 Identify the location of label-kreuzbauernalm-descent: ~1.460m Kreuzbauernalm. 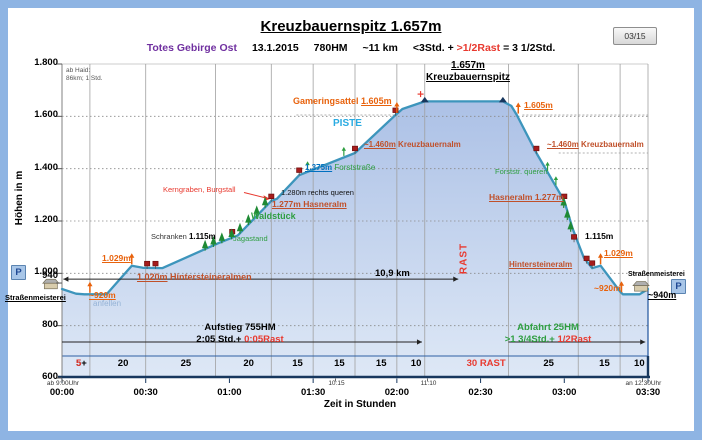
(595, 144).